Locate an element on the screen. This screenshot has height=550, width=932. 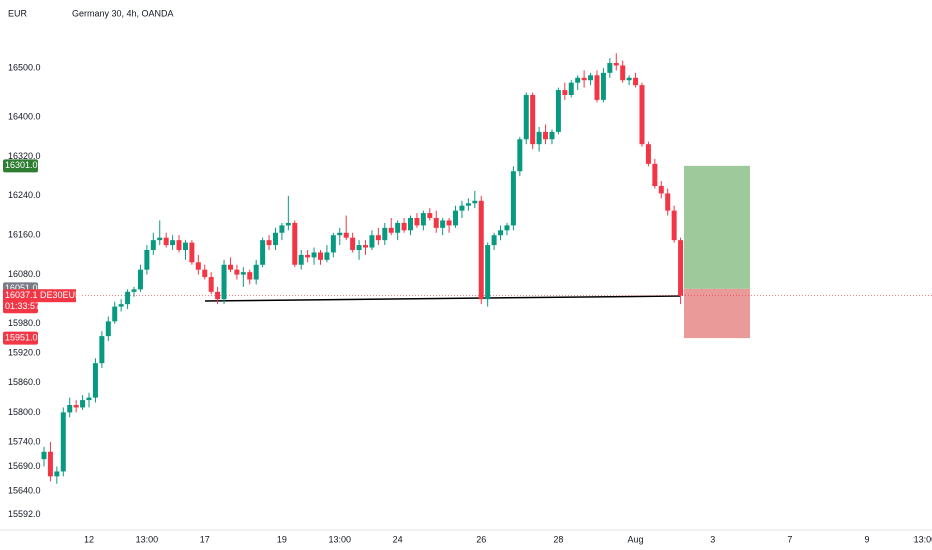
y-tick-label: 15920.0 is located at coordinates (24, 353).